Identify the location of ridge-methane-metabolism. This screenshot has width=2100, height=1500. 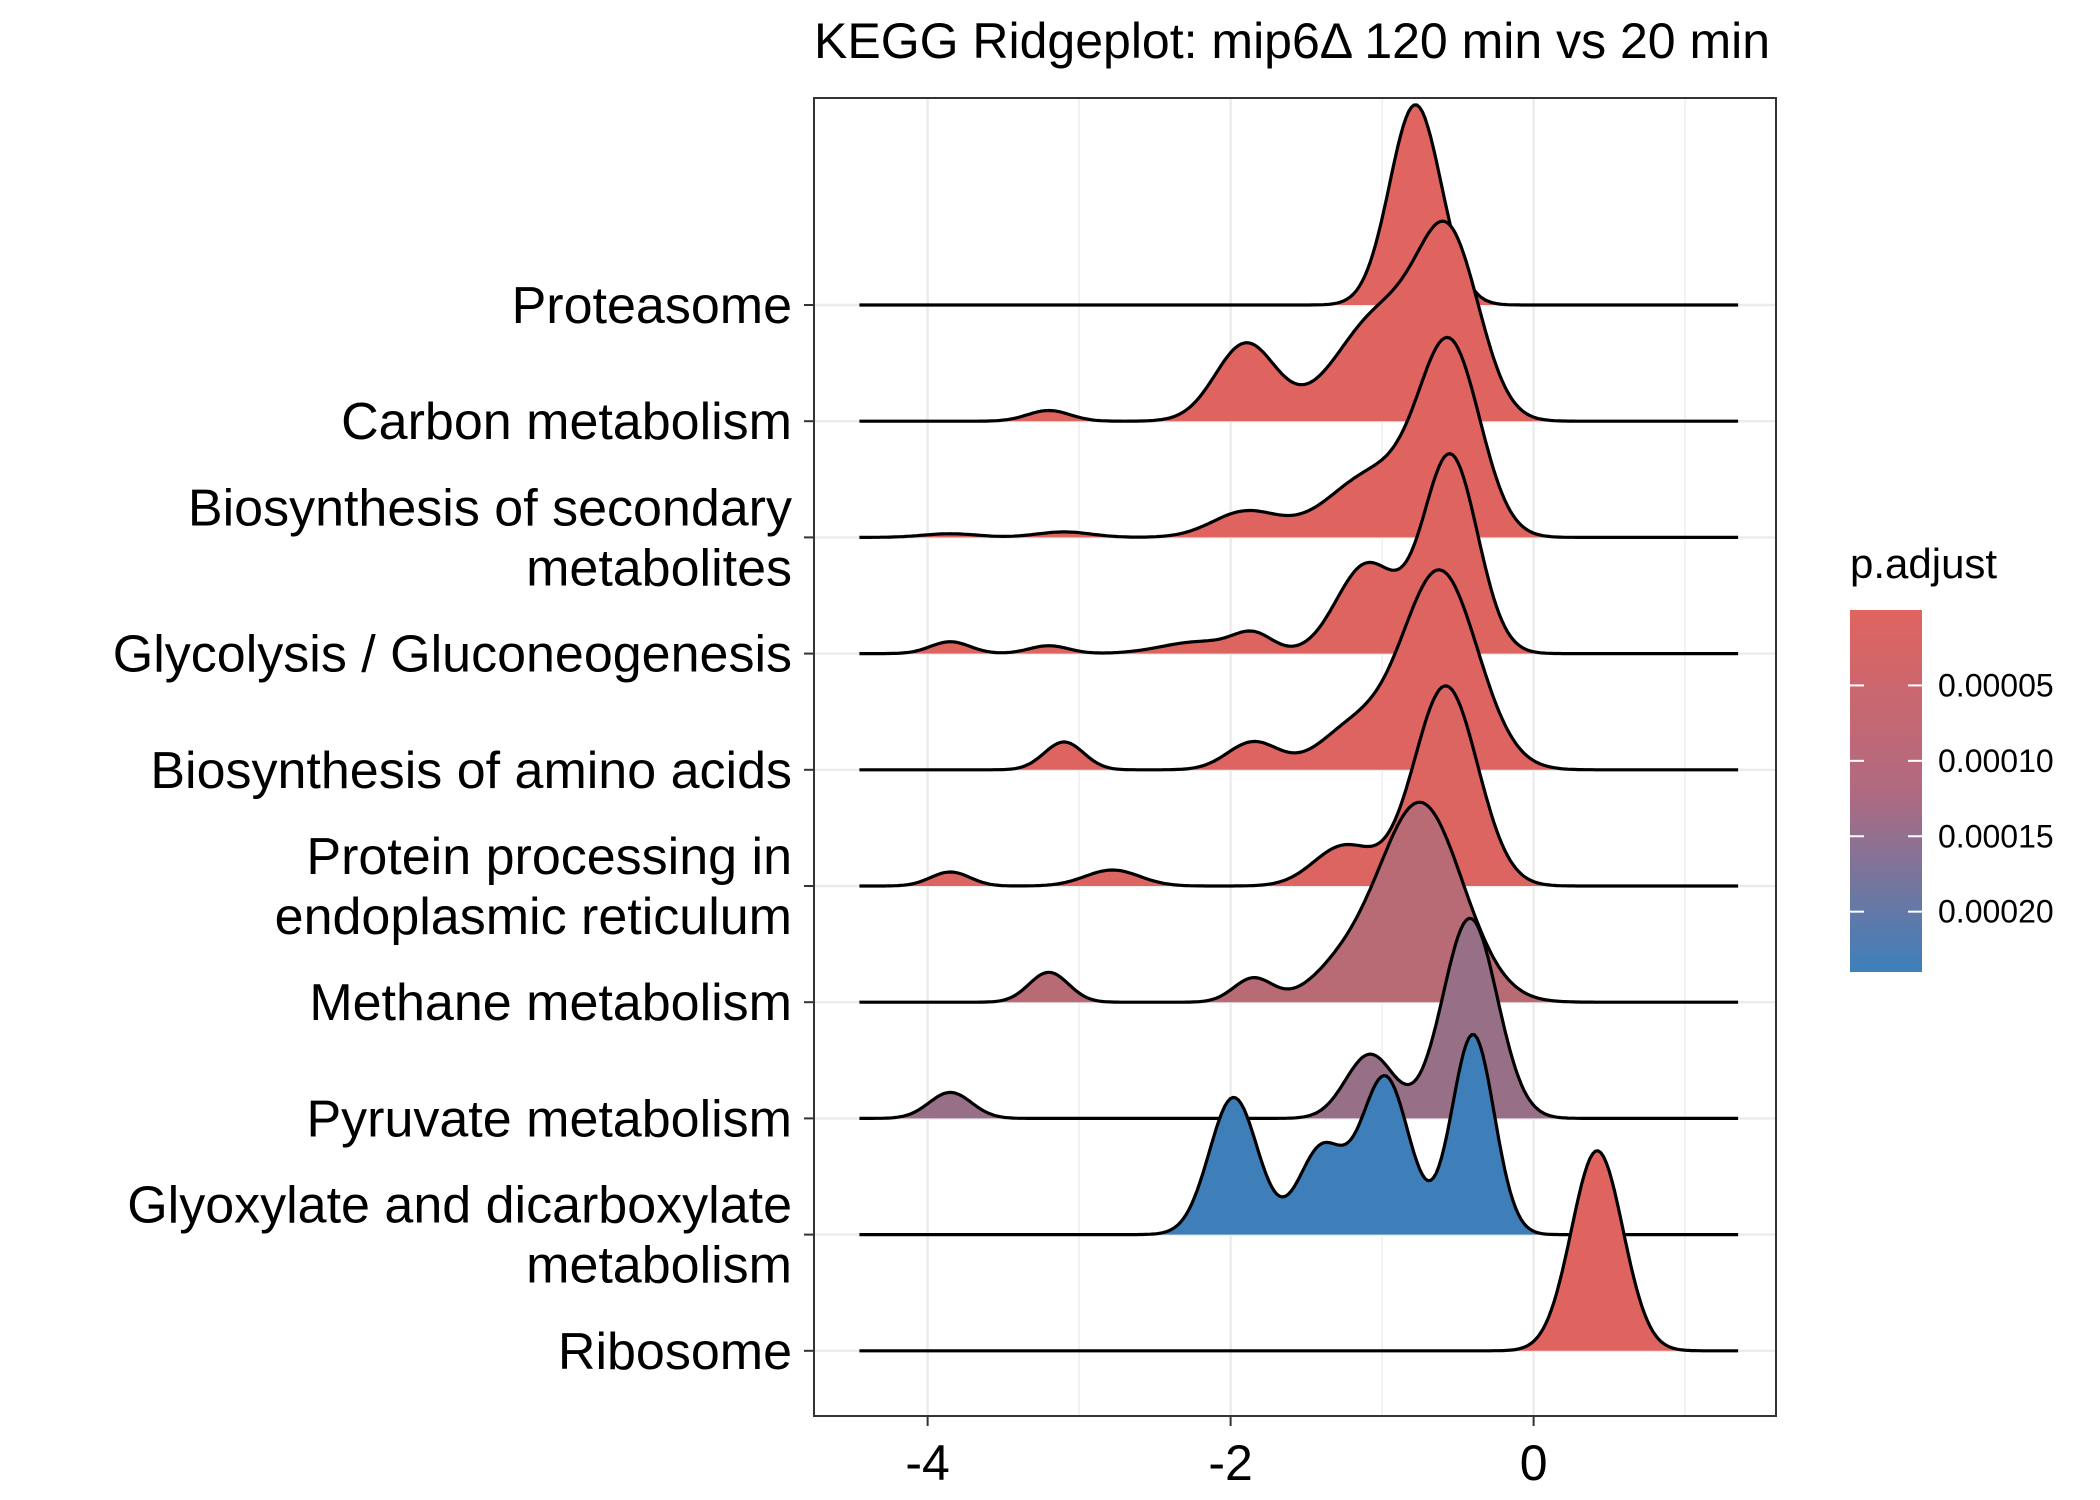
(1299, 902).